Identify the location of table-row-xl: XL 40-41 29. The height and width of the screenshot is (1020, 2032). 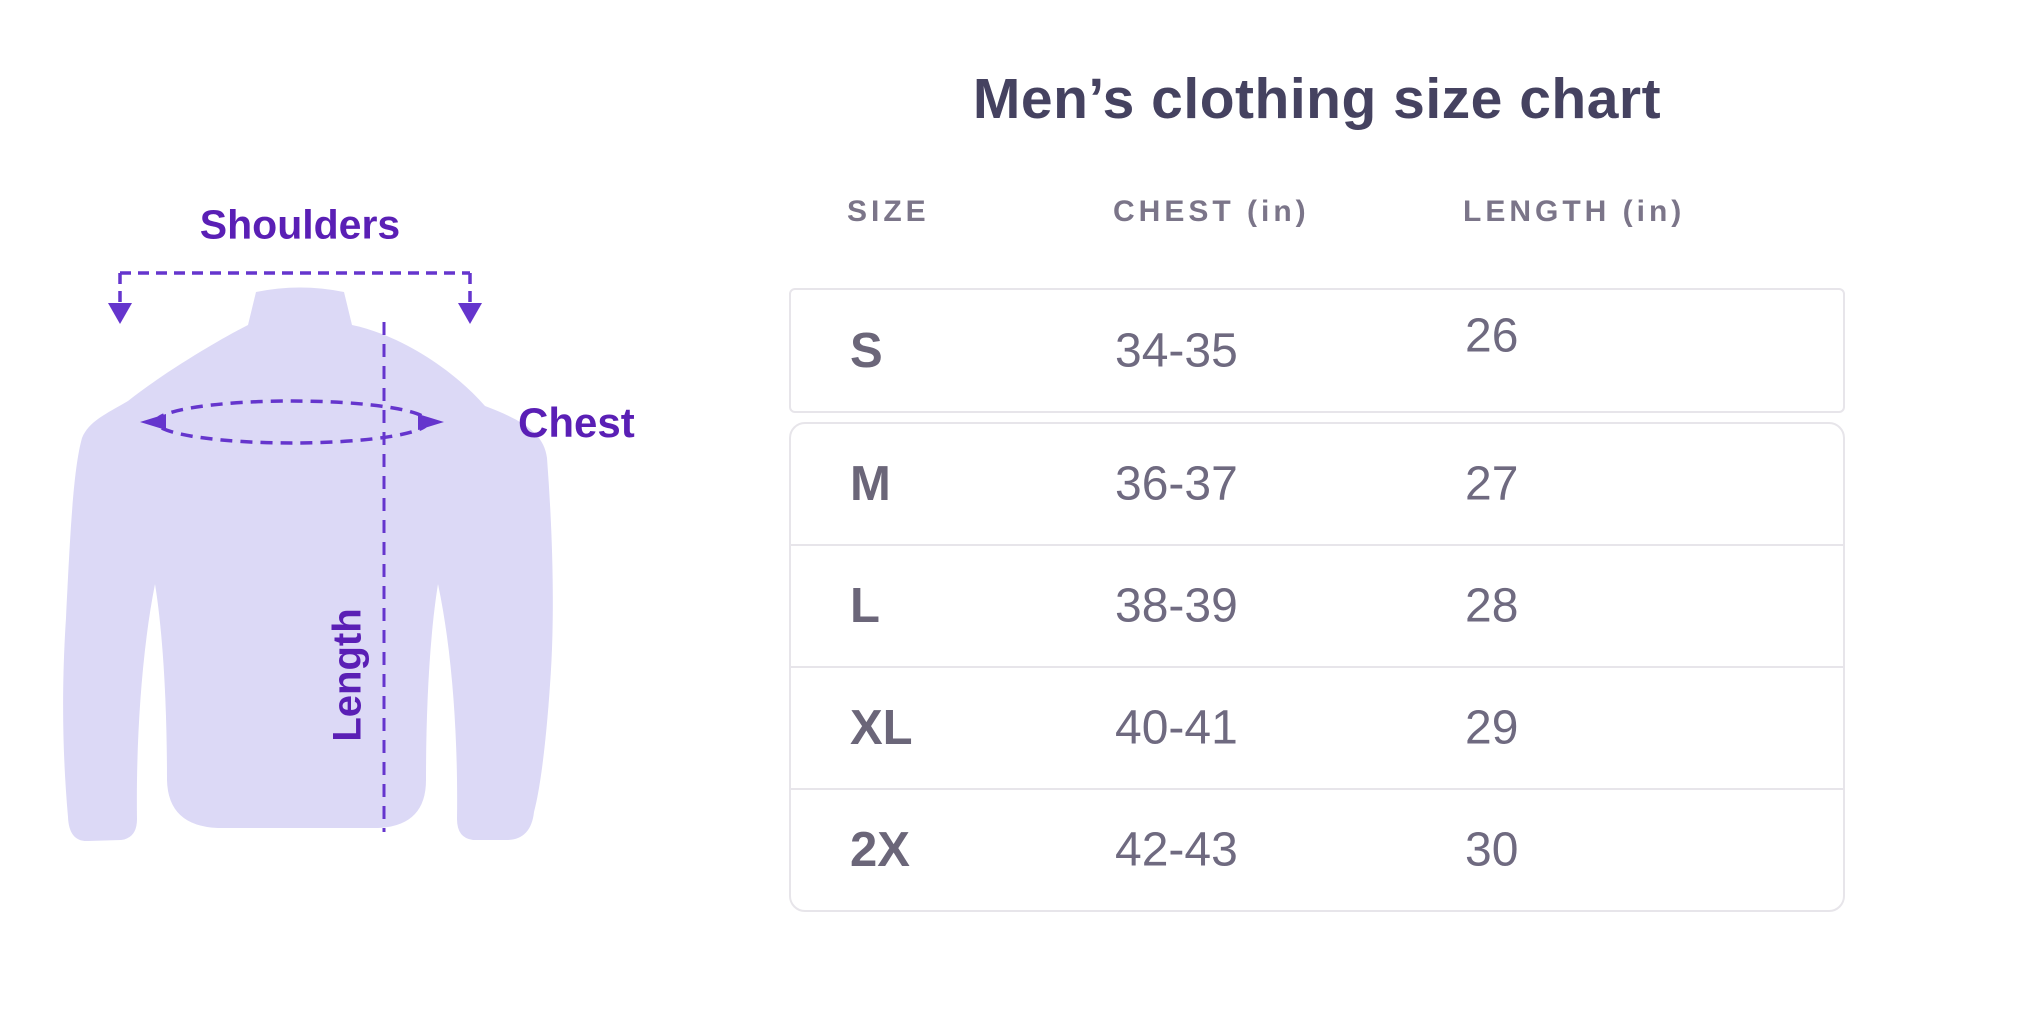
(1317, 727).